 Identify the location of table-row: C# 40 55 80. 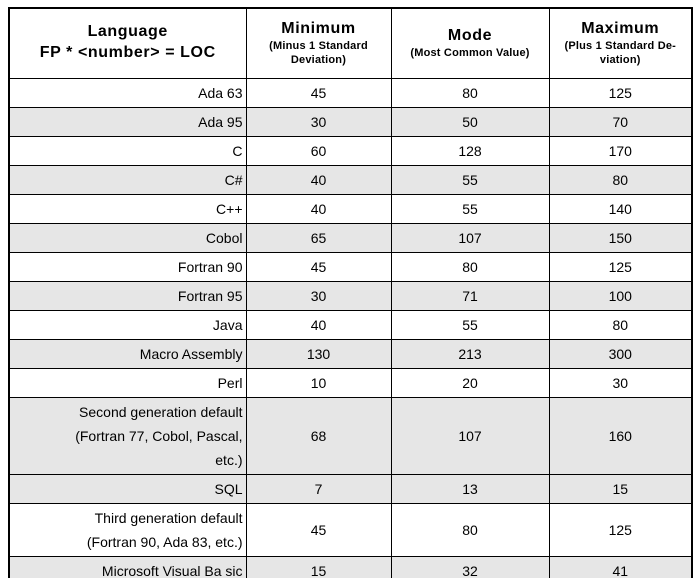
(350, 179).